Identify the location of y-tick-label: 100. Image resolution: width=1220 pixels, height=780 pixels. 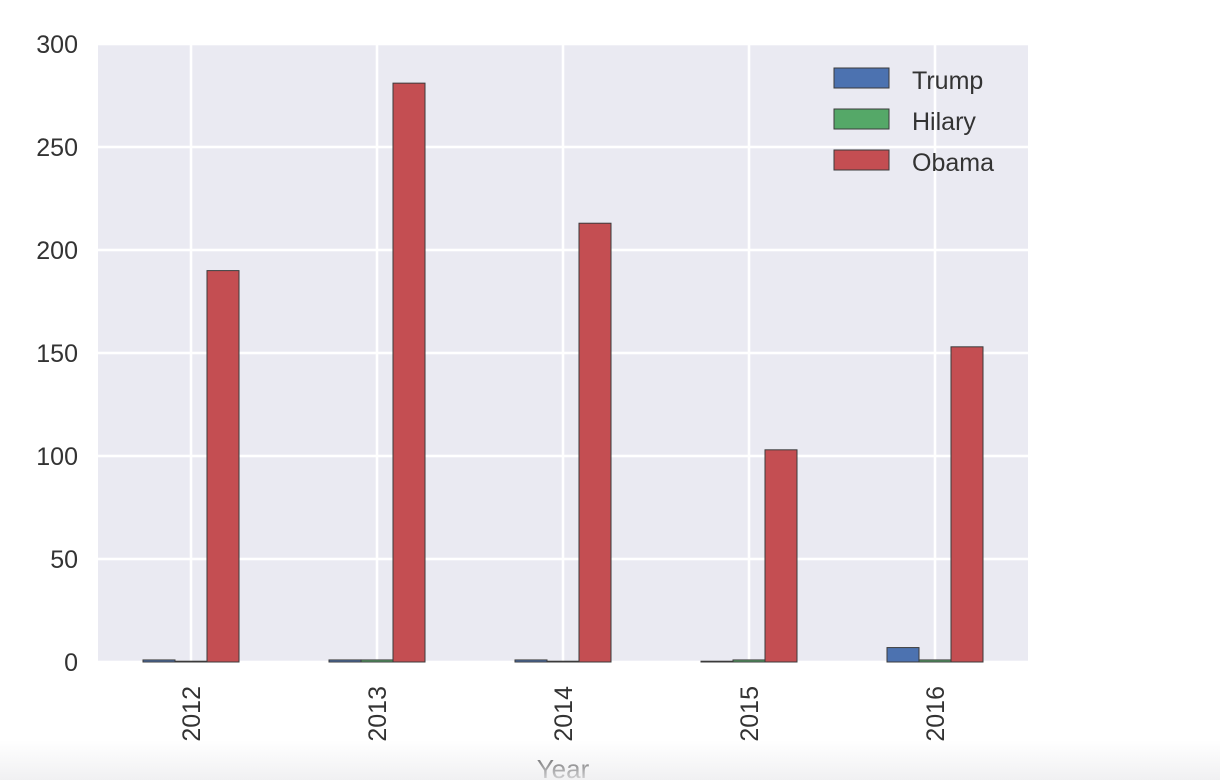
(57, 457).